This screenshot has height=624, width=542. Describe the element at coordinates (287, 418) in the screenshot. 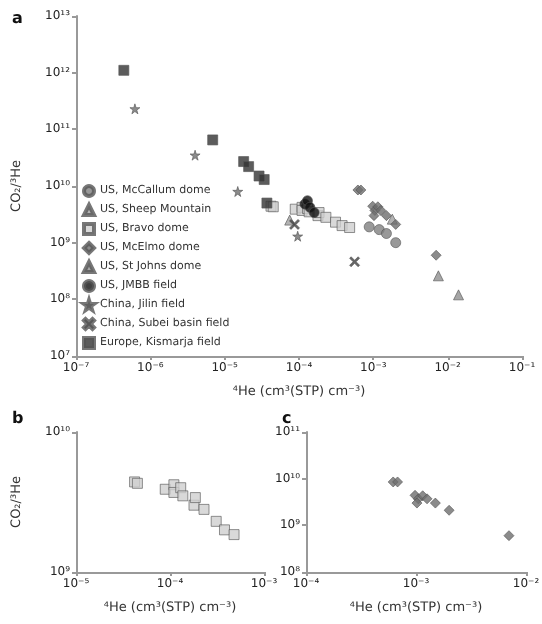

I see `chart-title: c` at that location.